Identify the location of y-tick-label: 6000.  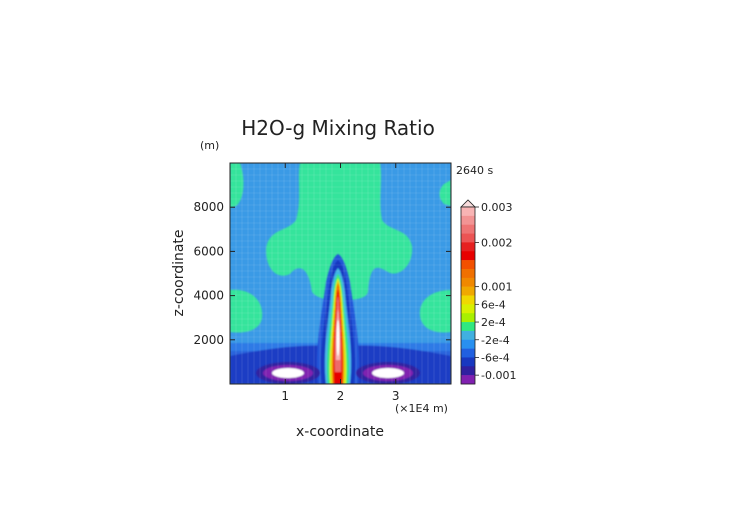
(208, 251).